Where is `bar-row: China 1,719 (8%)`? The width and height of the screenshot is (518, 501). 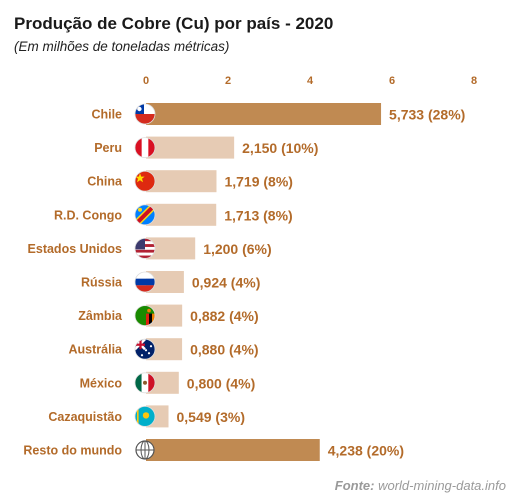 bar-row: China 1,719 (8%) is located at coordinates (190, 181).